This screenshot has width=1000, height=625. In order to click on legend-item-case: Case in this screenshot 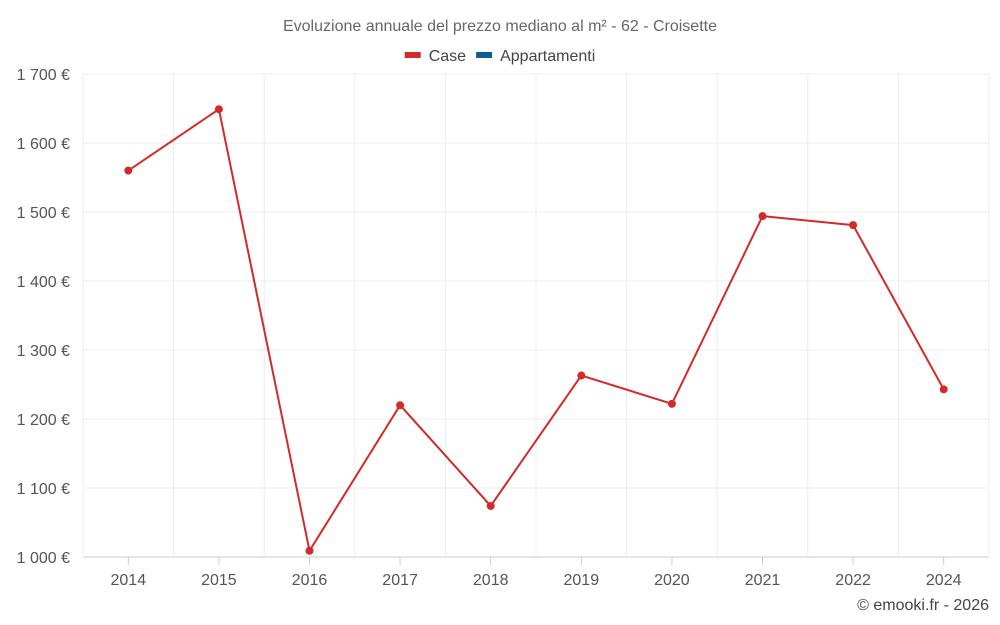, I will do `click(435, 56)`.